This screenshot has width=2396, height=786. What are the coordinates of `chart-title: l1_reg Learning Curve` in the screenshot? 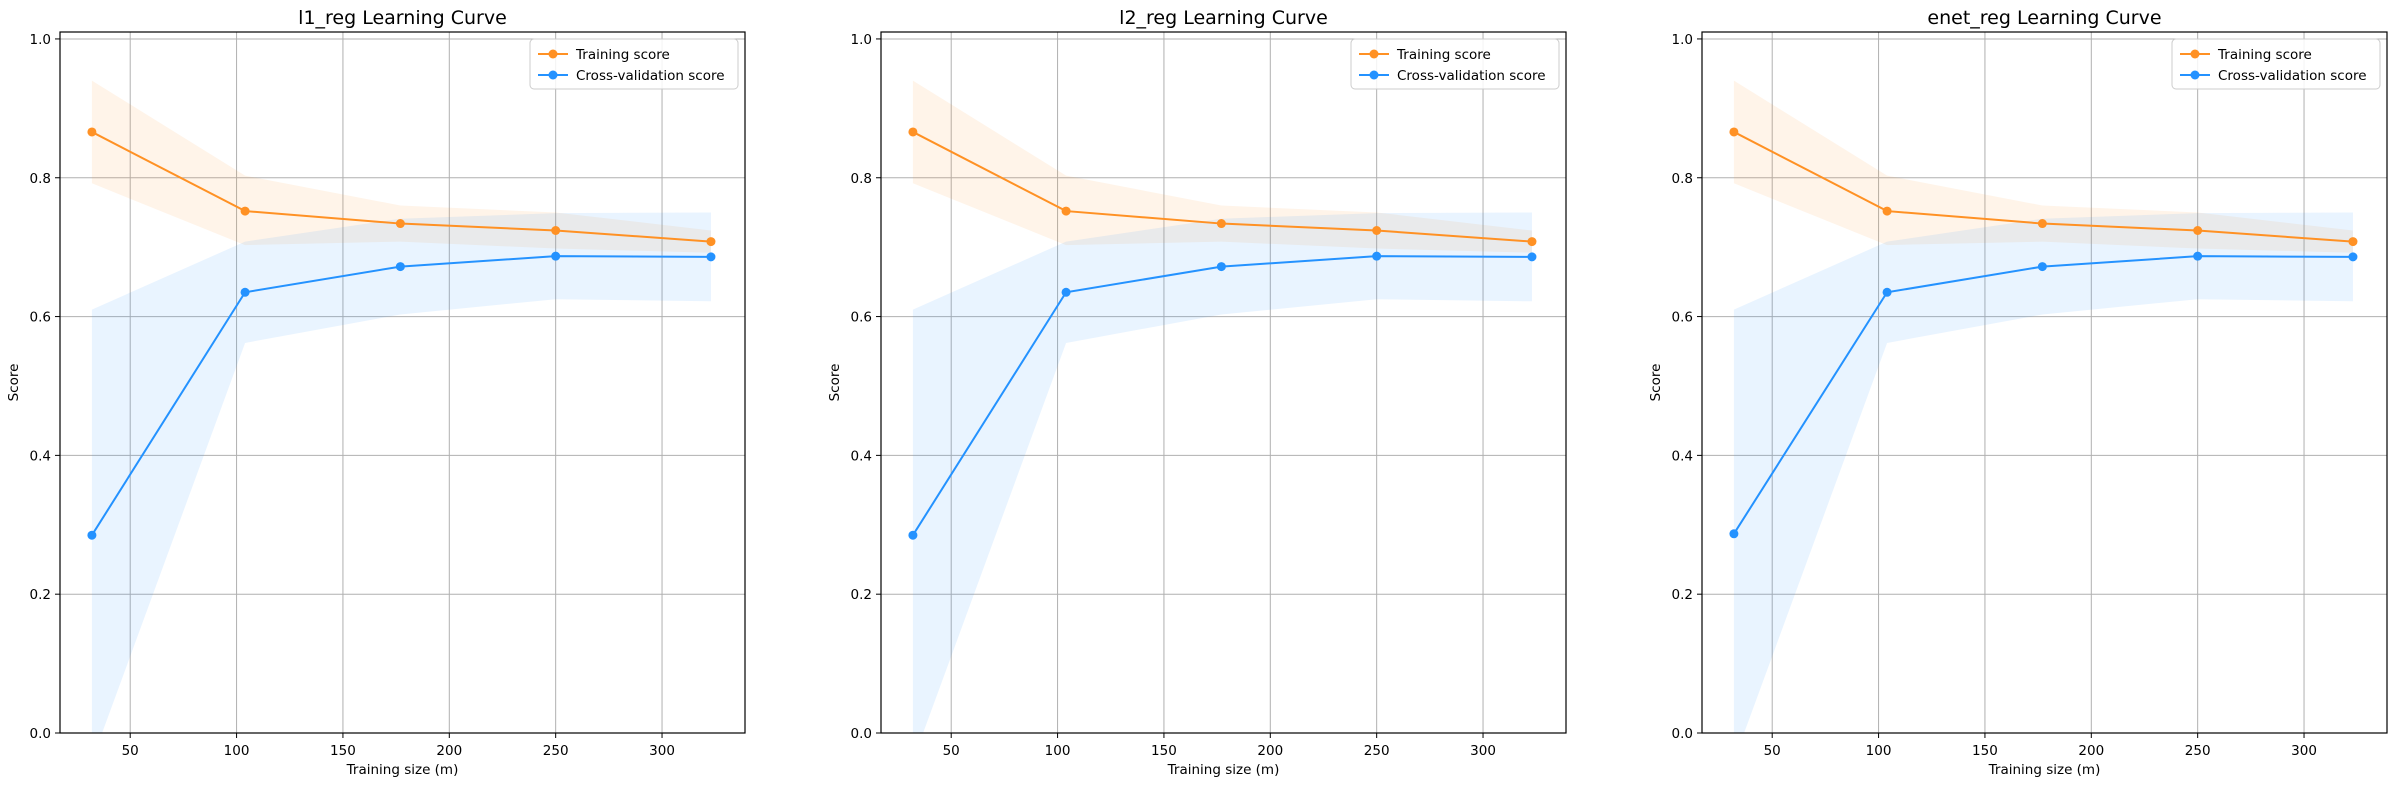 It's located at (402, 18).